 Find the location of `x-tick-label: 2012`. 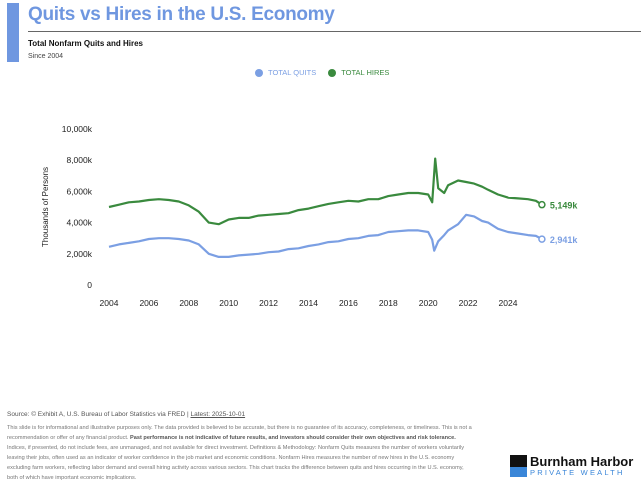

x-tick-label: 2012 is located at coordinates (268, 303).